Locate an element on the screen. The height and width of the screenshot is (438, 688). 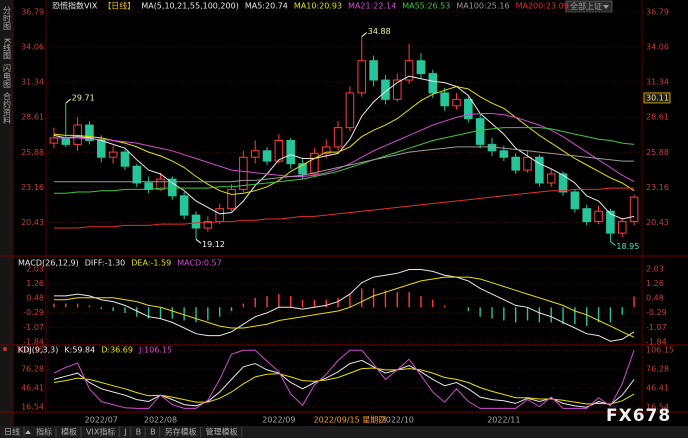
indicator-line is located at coordinates (344, 307).